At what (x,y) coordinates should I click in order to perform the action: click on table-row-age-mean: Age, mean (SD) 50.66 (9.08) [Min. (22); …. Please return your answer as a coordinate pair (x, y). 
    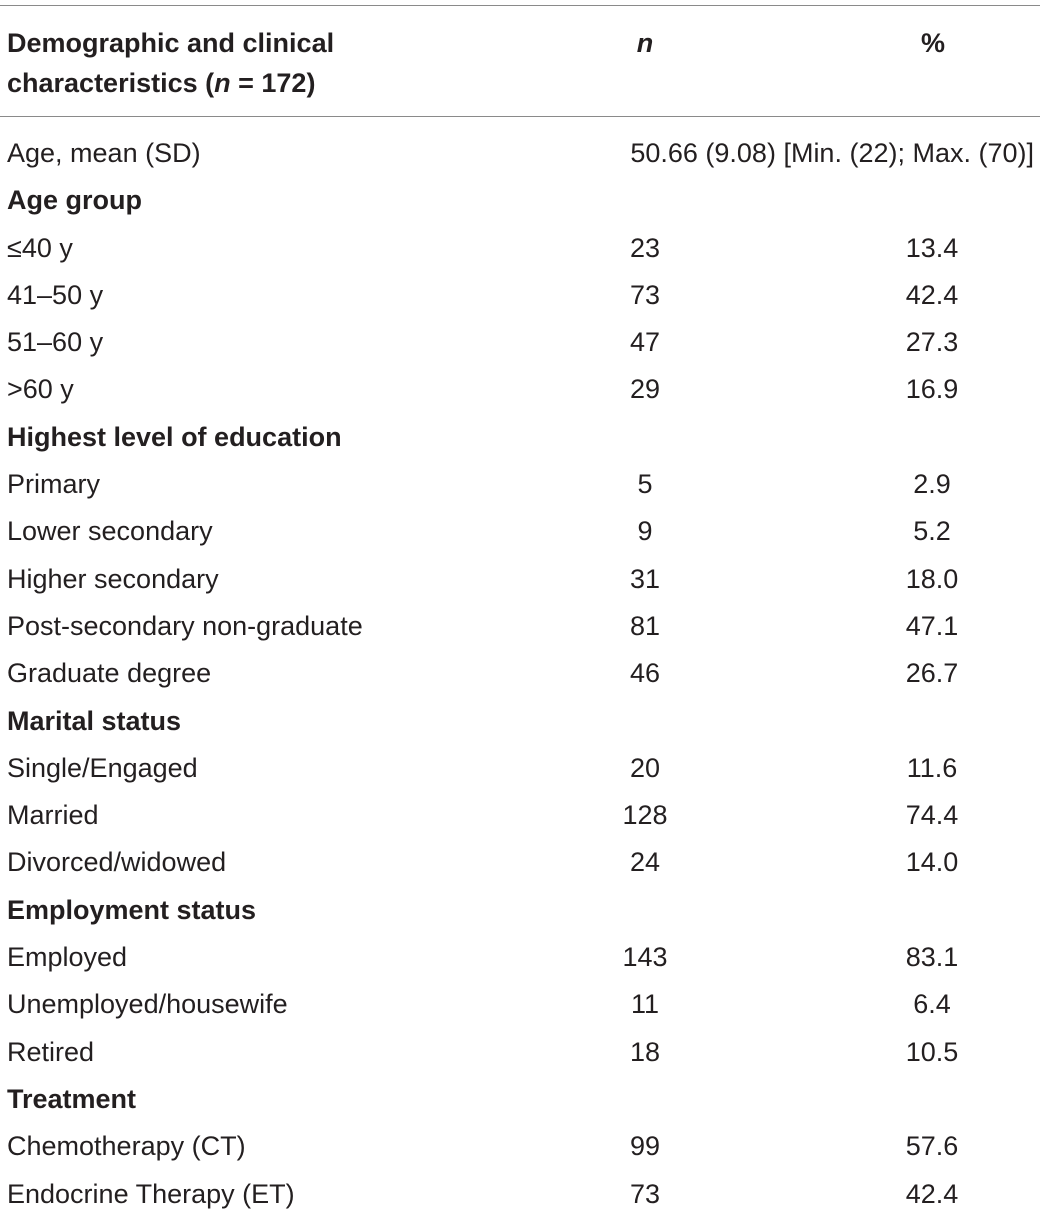
    Looking at the image, I should click on (520, 153).